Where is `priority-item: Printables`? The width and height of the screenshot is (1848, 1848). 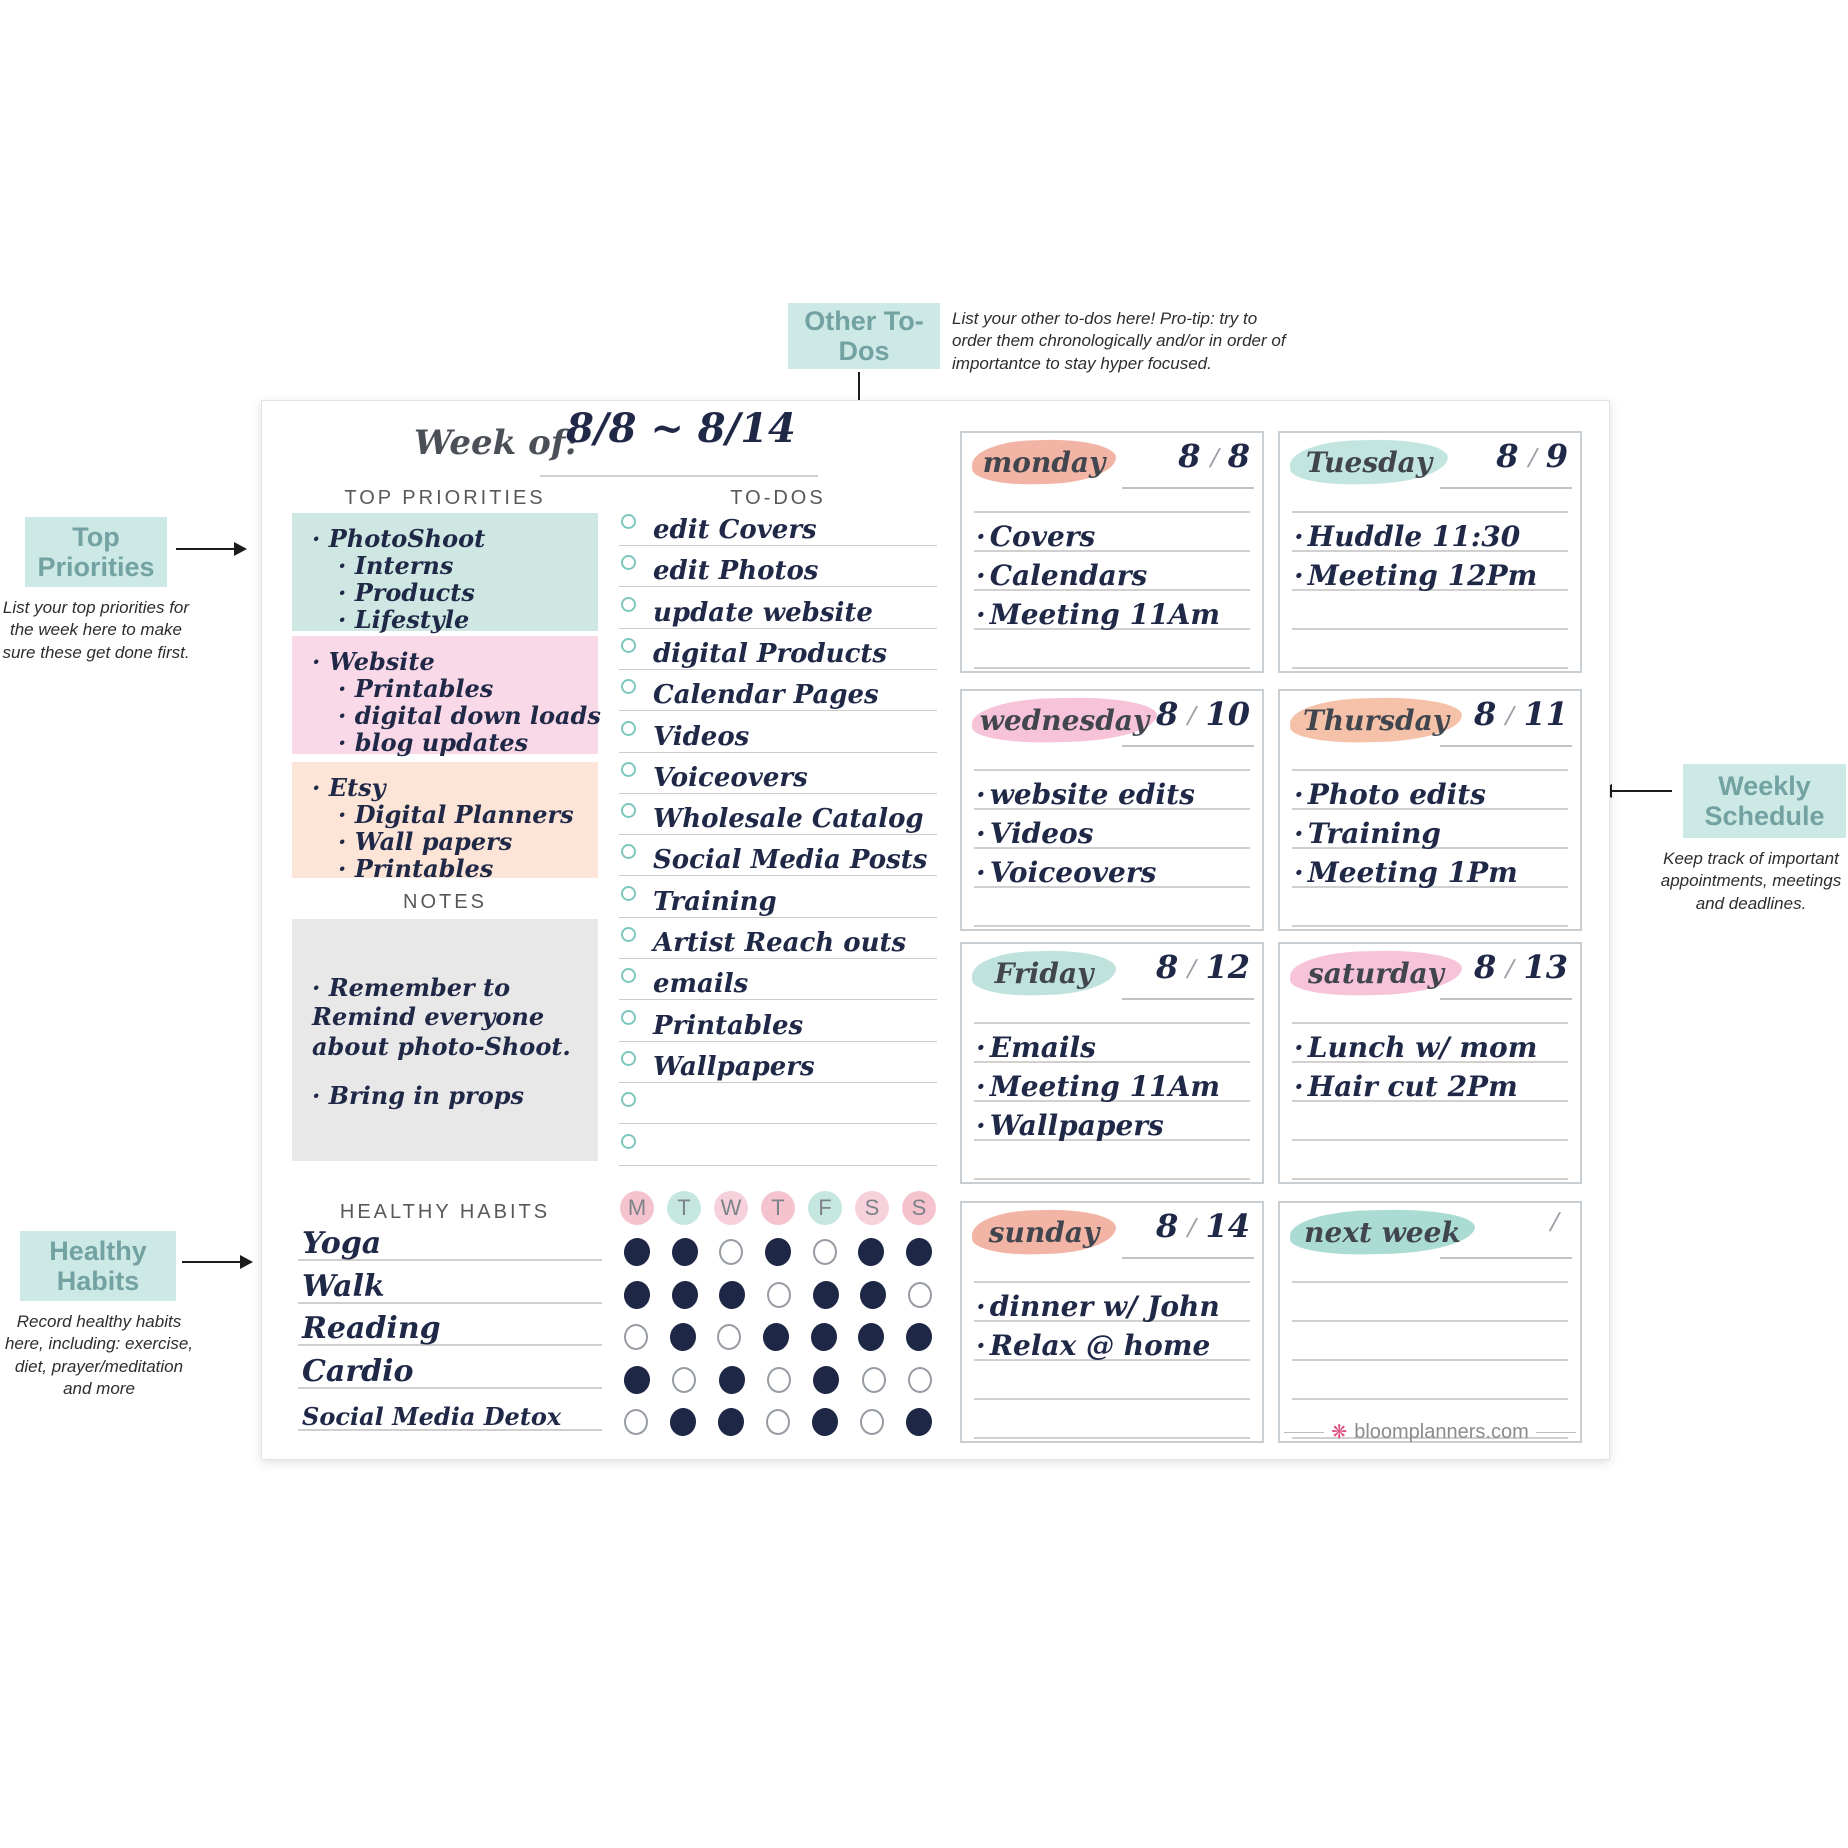
priority-item: Printables is located at coordinates (465, 868).